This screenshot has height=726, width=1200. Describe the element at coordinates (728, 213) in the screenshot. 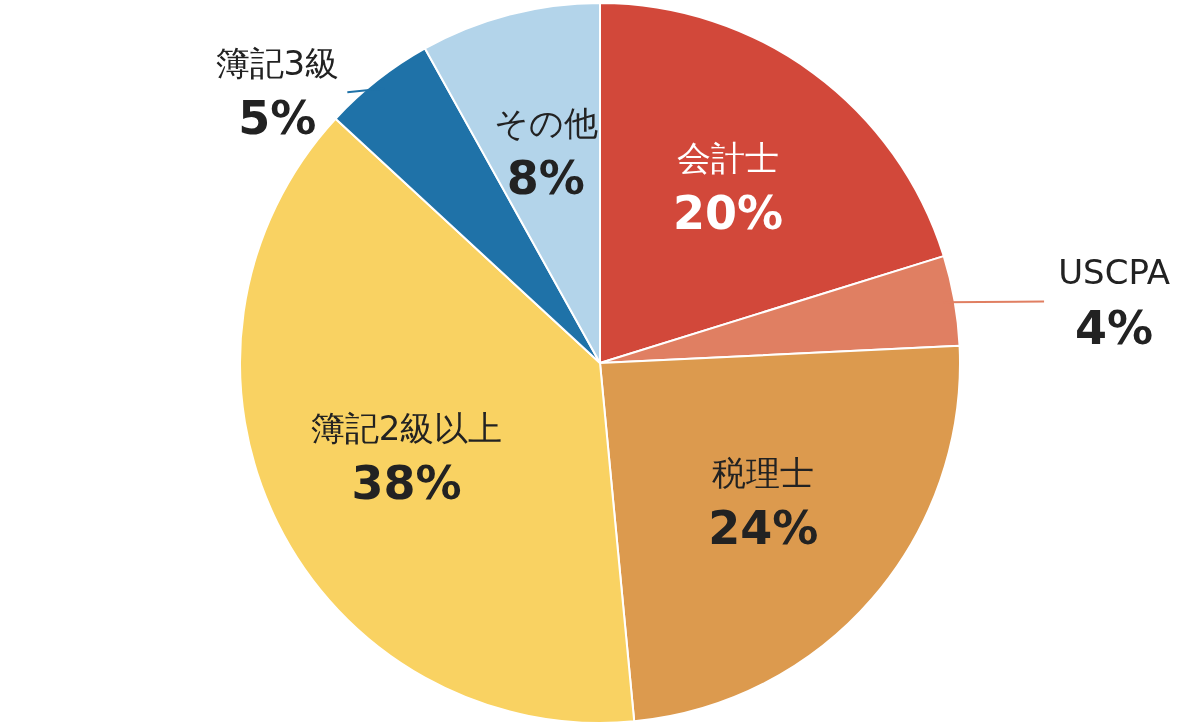

I see `data-label: 20%` at that location.